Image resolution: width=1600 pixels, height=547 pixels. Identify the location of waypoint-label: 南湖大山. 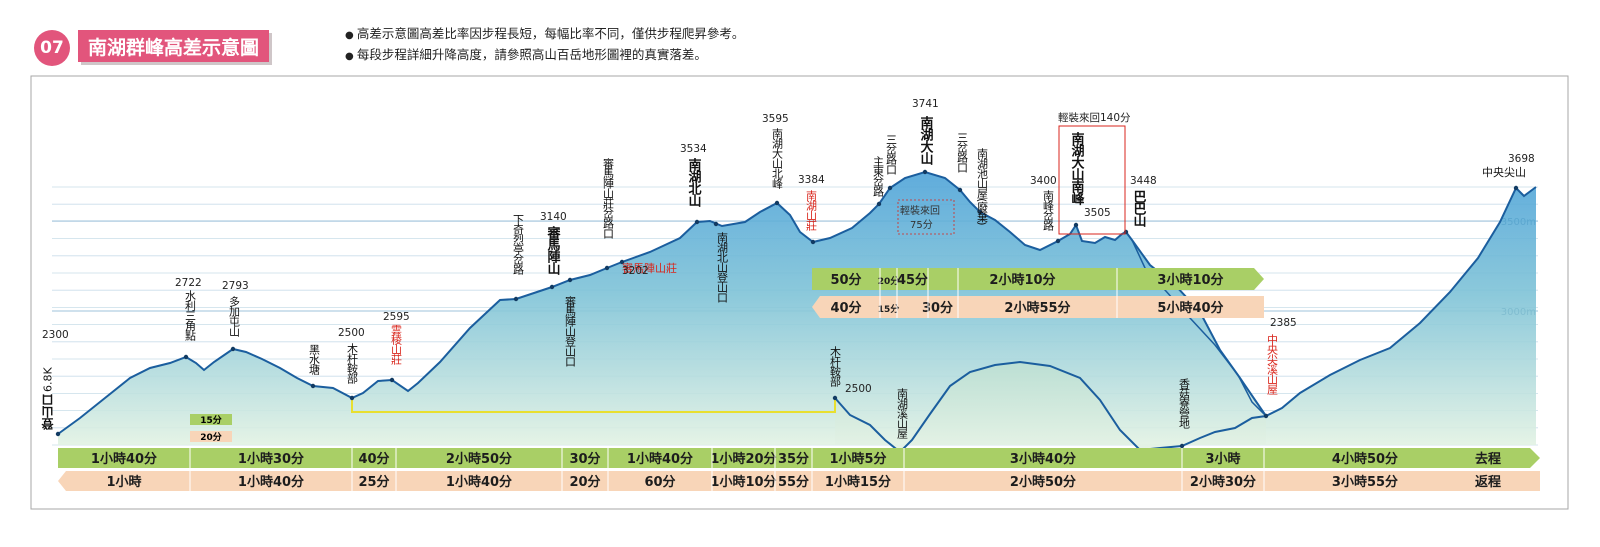
(926, 140).